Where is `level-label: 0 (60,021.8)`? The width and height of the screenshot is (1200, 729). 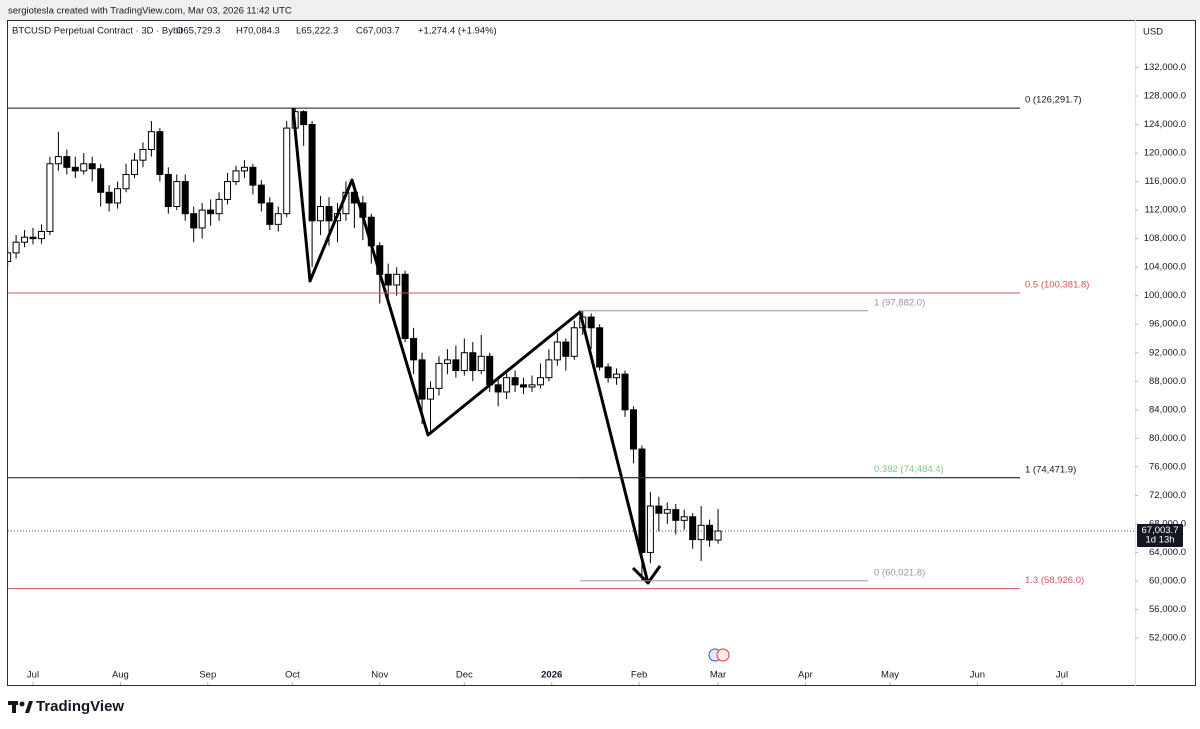
level-label: 0 (60,021.8) is located at coordinates (899, 572).